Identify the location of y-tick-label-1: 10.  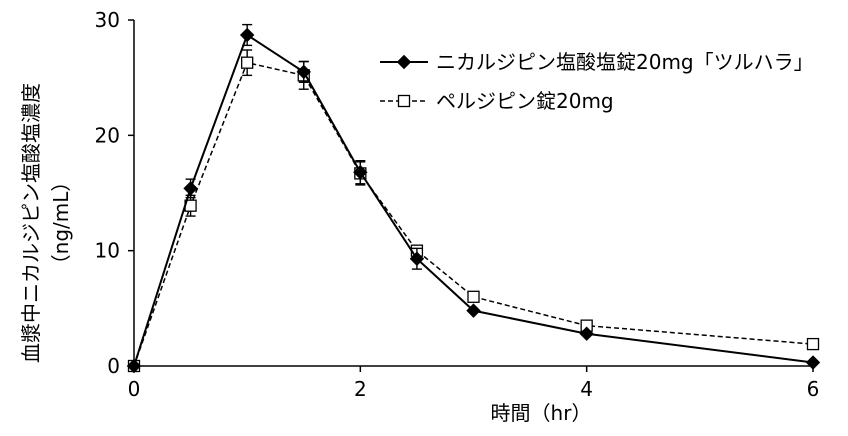
(107, 251).